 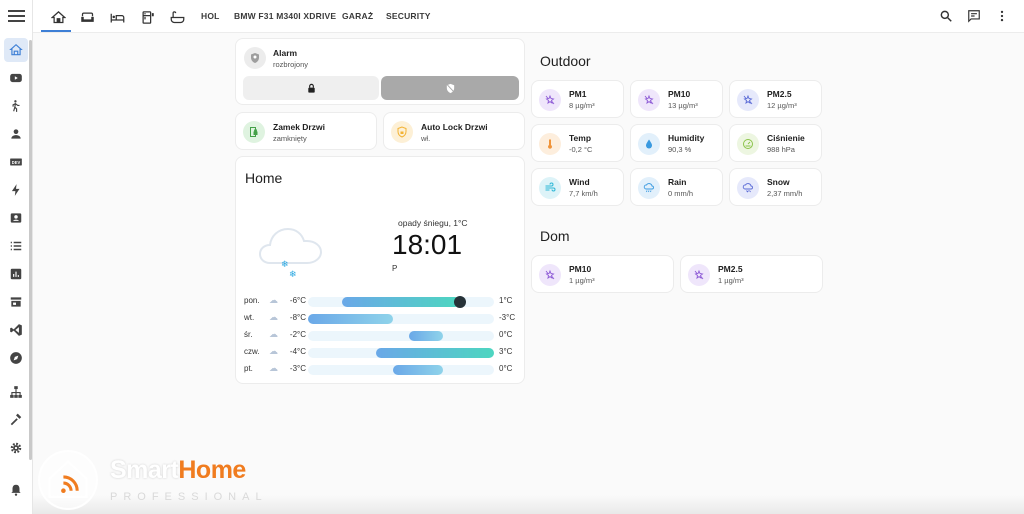 What do you see at coordinates (16, 190) in the screenshot?
I see `energy-icon` at bounding box center [16, 190].